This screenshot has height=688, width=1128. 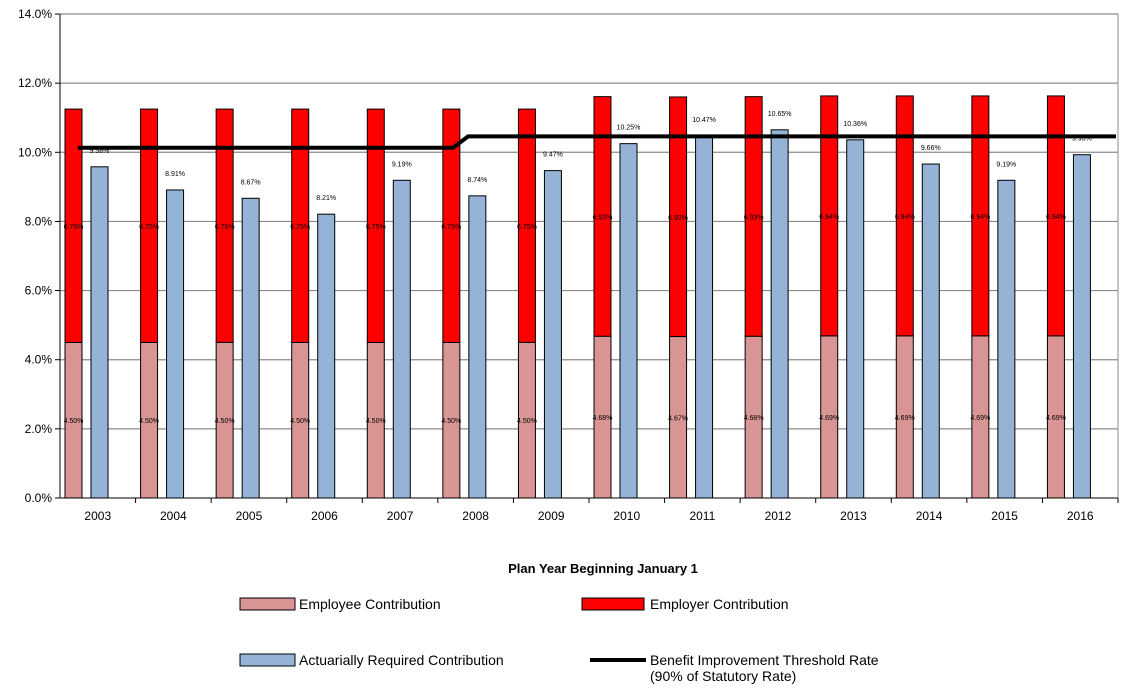 I want to click on x-tick-label: 2014, so click(x=929, y=516).